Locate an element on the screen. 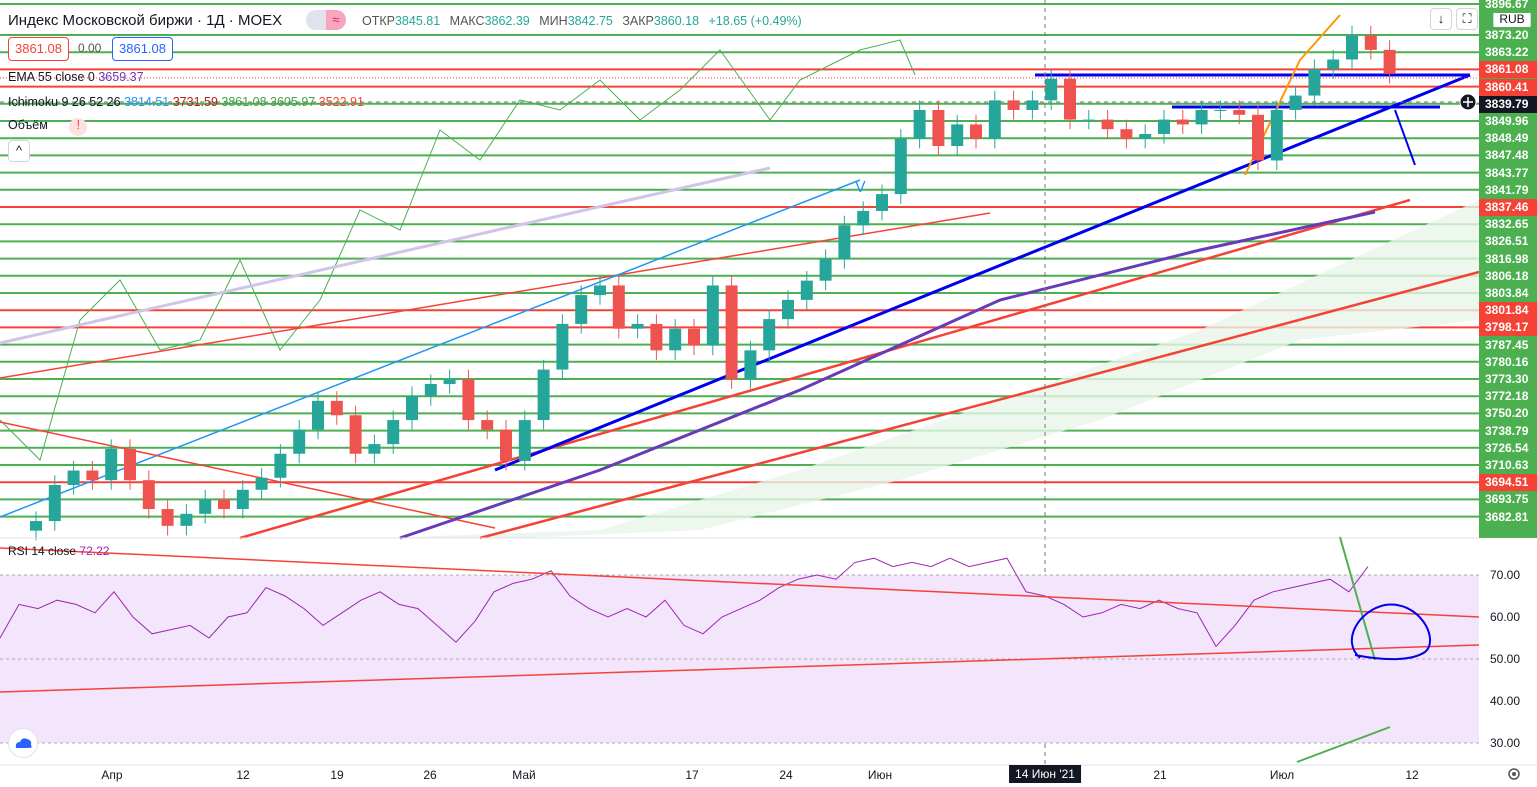  price-label: 3738.79 is located at coordinates (1508, 431).